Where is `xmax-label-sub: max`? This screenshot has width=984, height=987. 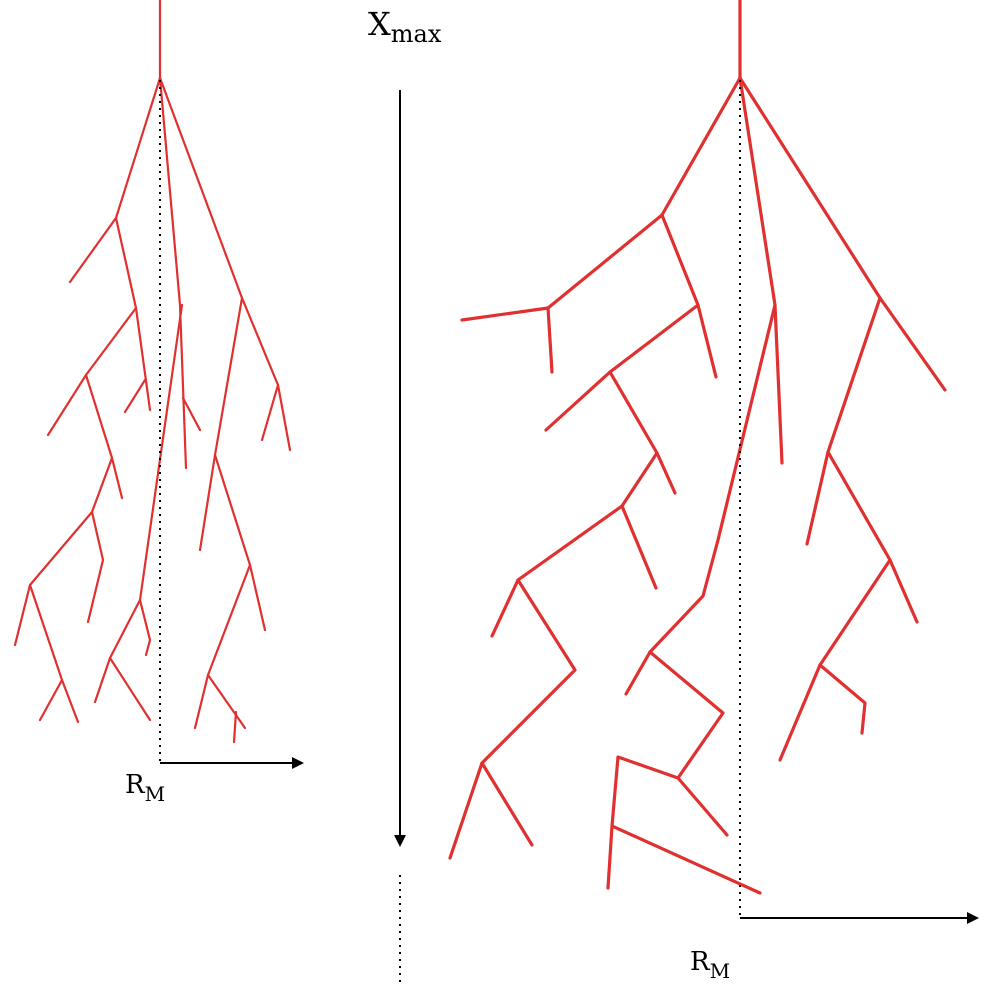
xmax-label-sub: max is located at coordinates (416, 34).